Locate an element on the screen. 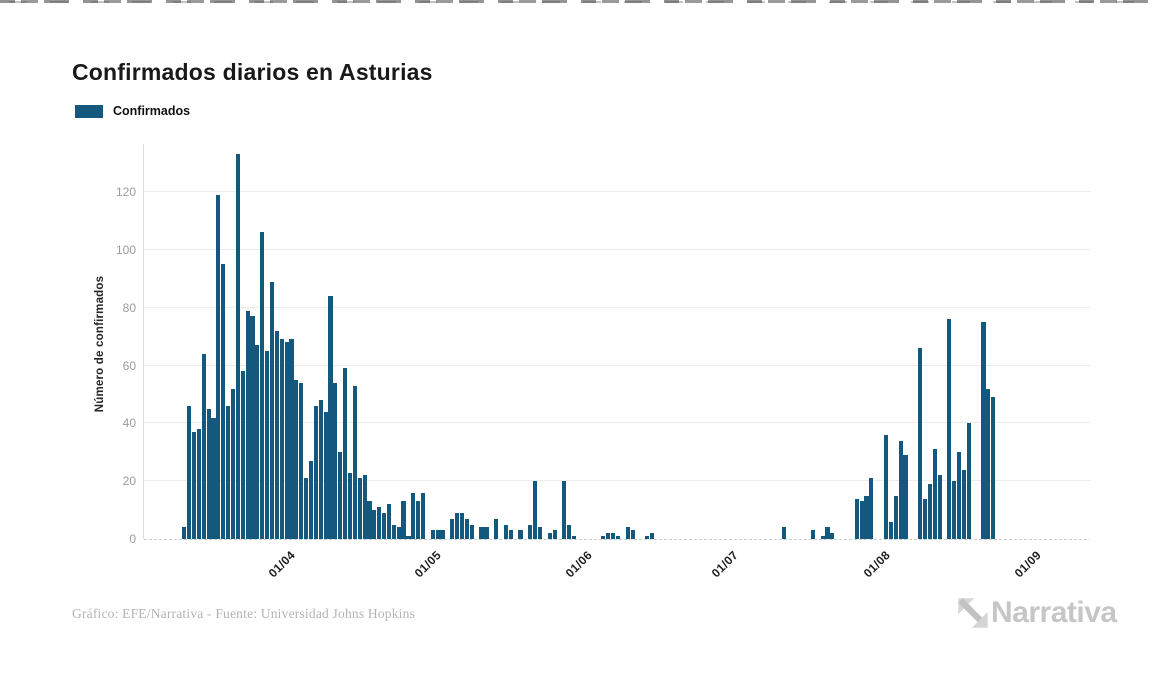 This screenshot has width=1157, height=674. x-tick-label-01-07: 01/07 is located at coordinates (725, 564).